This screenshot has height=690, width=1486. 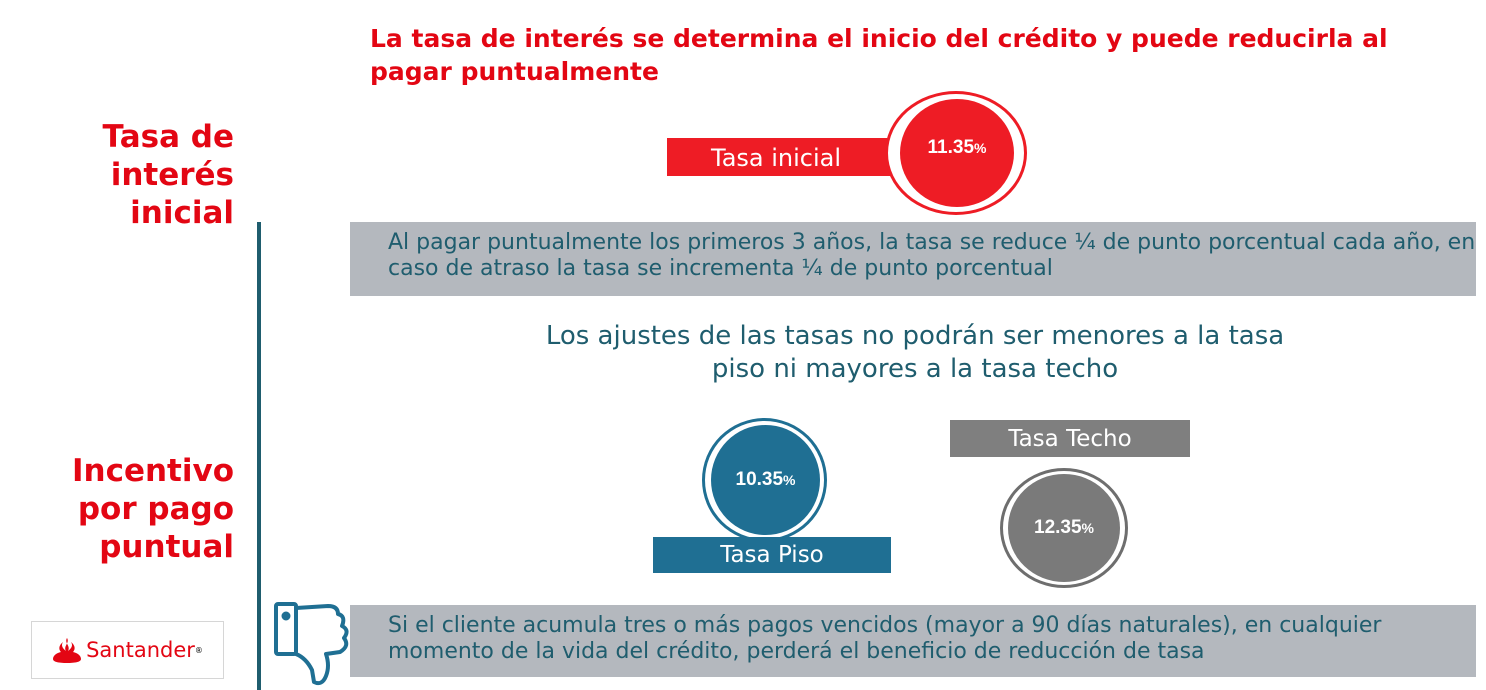 What do you see at coordinates (1087, 528) in the screenshot?
I see `ceiling-rate-unit: %` at bounding box center [1087, 528].